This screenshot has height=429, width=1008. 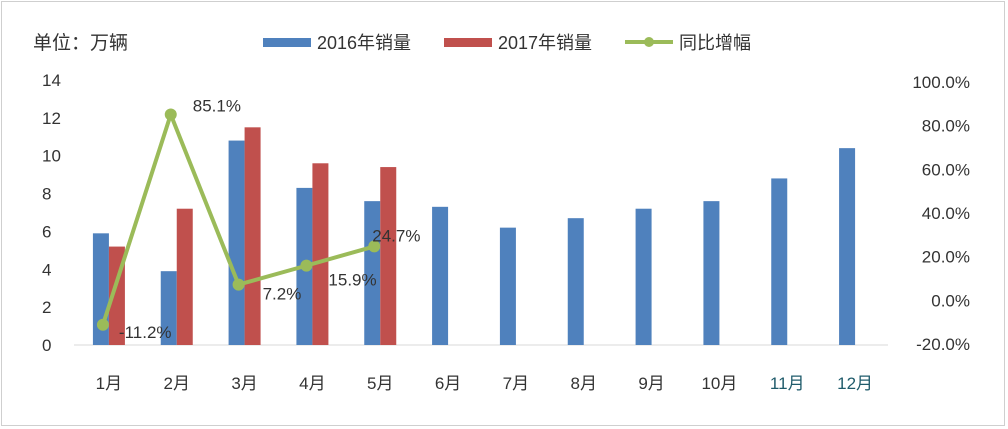 What do you see at coordinates (282, 294) in the screenshot?
I see `growth-data-label: 7.2%` at bounding box center [282, 294].